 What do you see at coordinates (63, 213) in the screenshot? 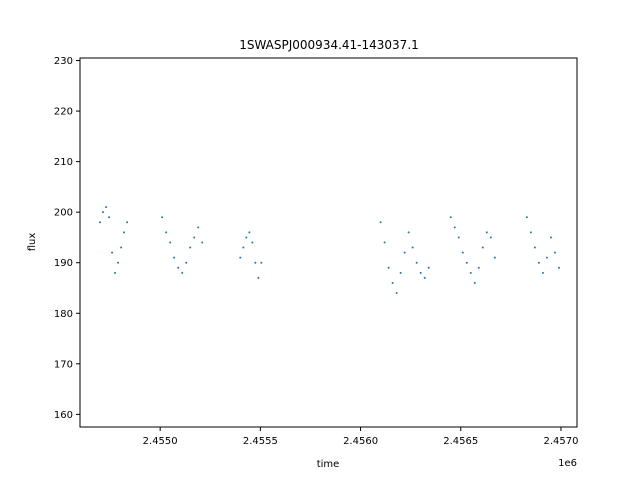
I see `y-tick-label: 200` at bounding box center [63, 213].